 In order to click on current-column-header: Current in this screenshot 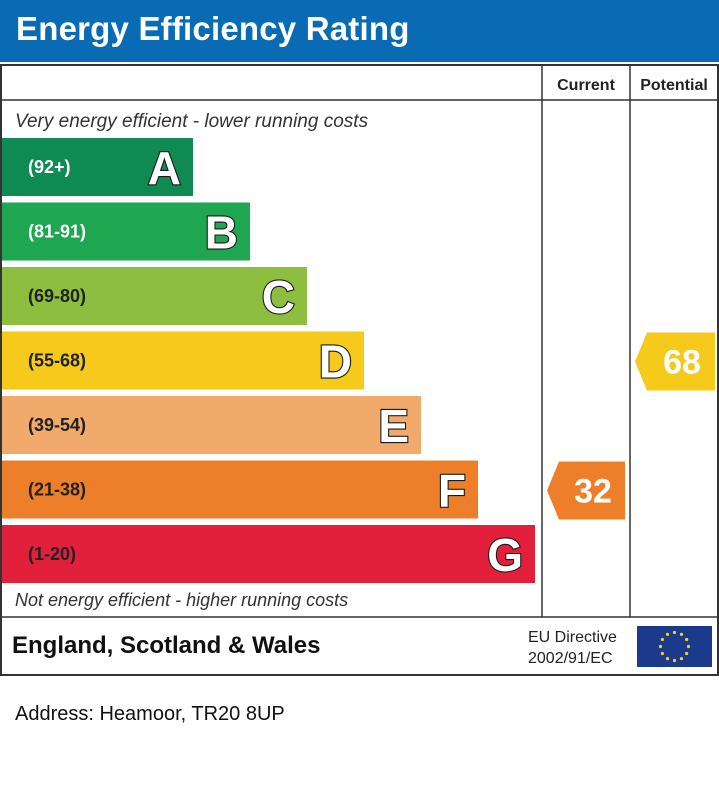, I will do `click(586, 85)`.